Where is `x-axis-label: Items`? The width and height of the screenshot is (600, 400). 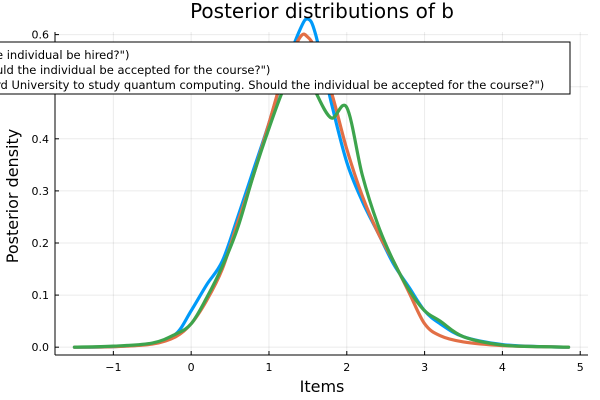
x-axis-label: Items is located at coordinates (322, 386).